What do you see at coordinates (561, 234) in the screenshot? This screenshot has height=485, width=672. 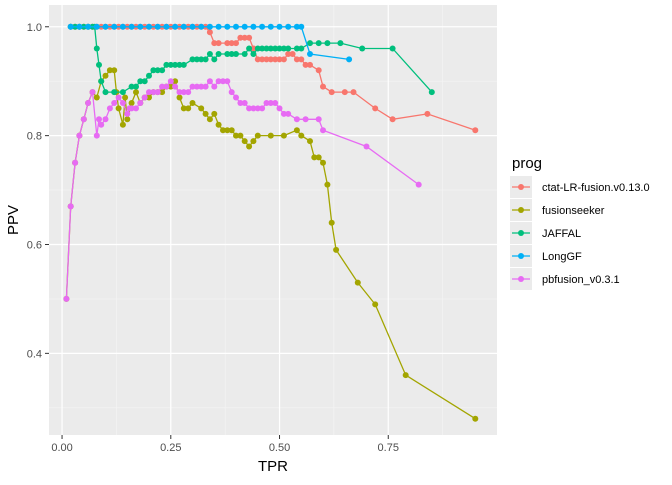 I see `legend-label: JAFFAL` at bounding box center [561, 234].